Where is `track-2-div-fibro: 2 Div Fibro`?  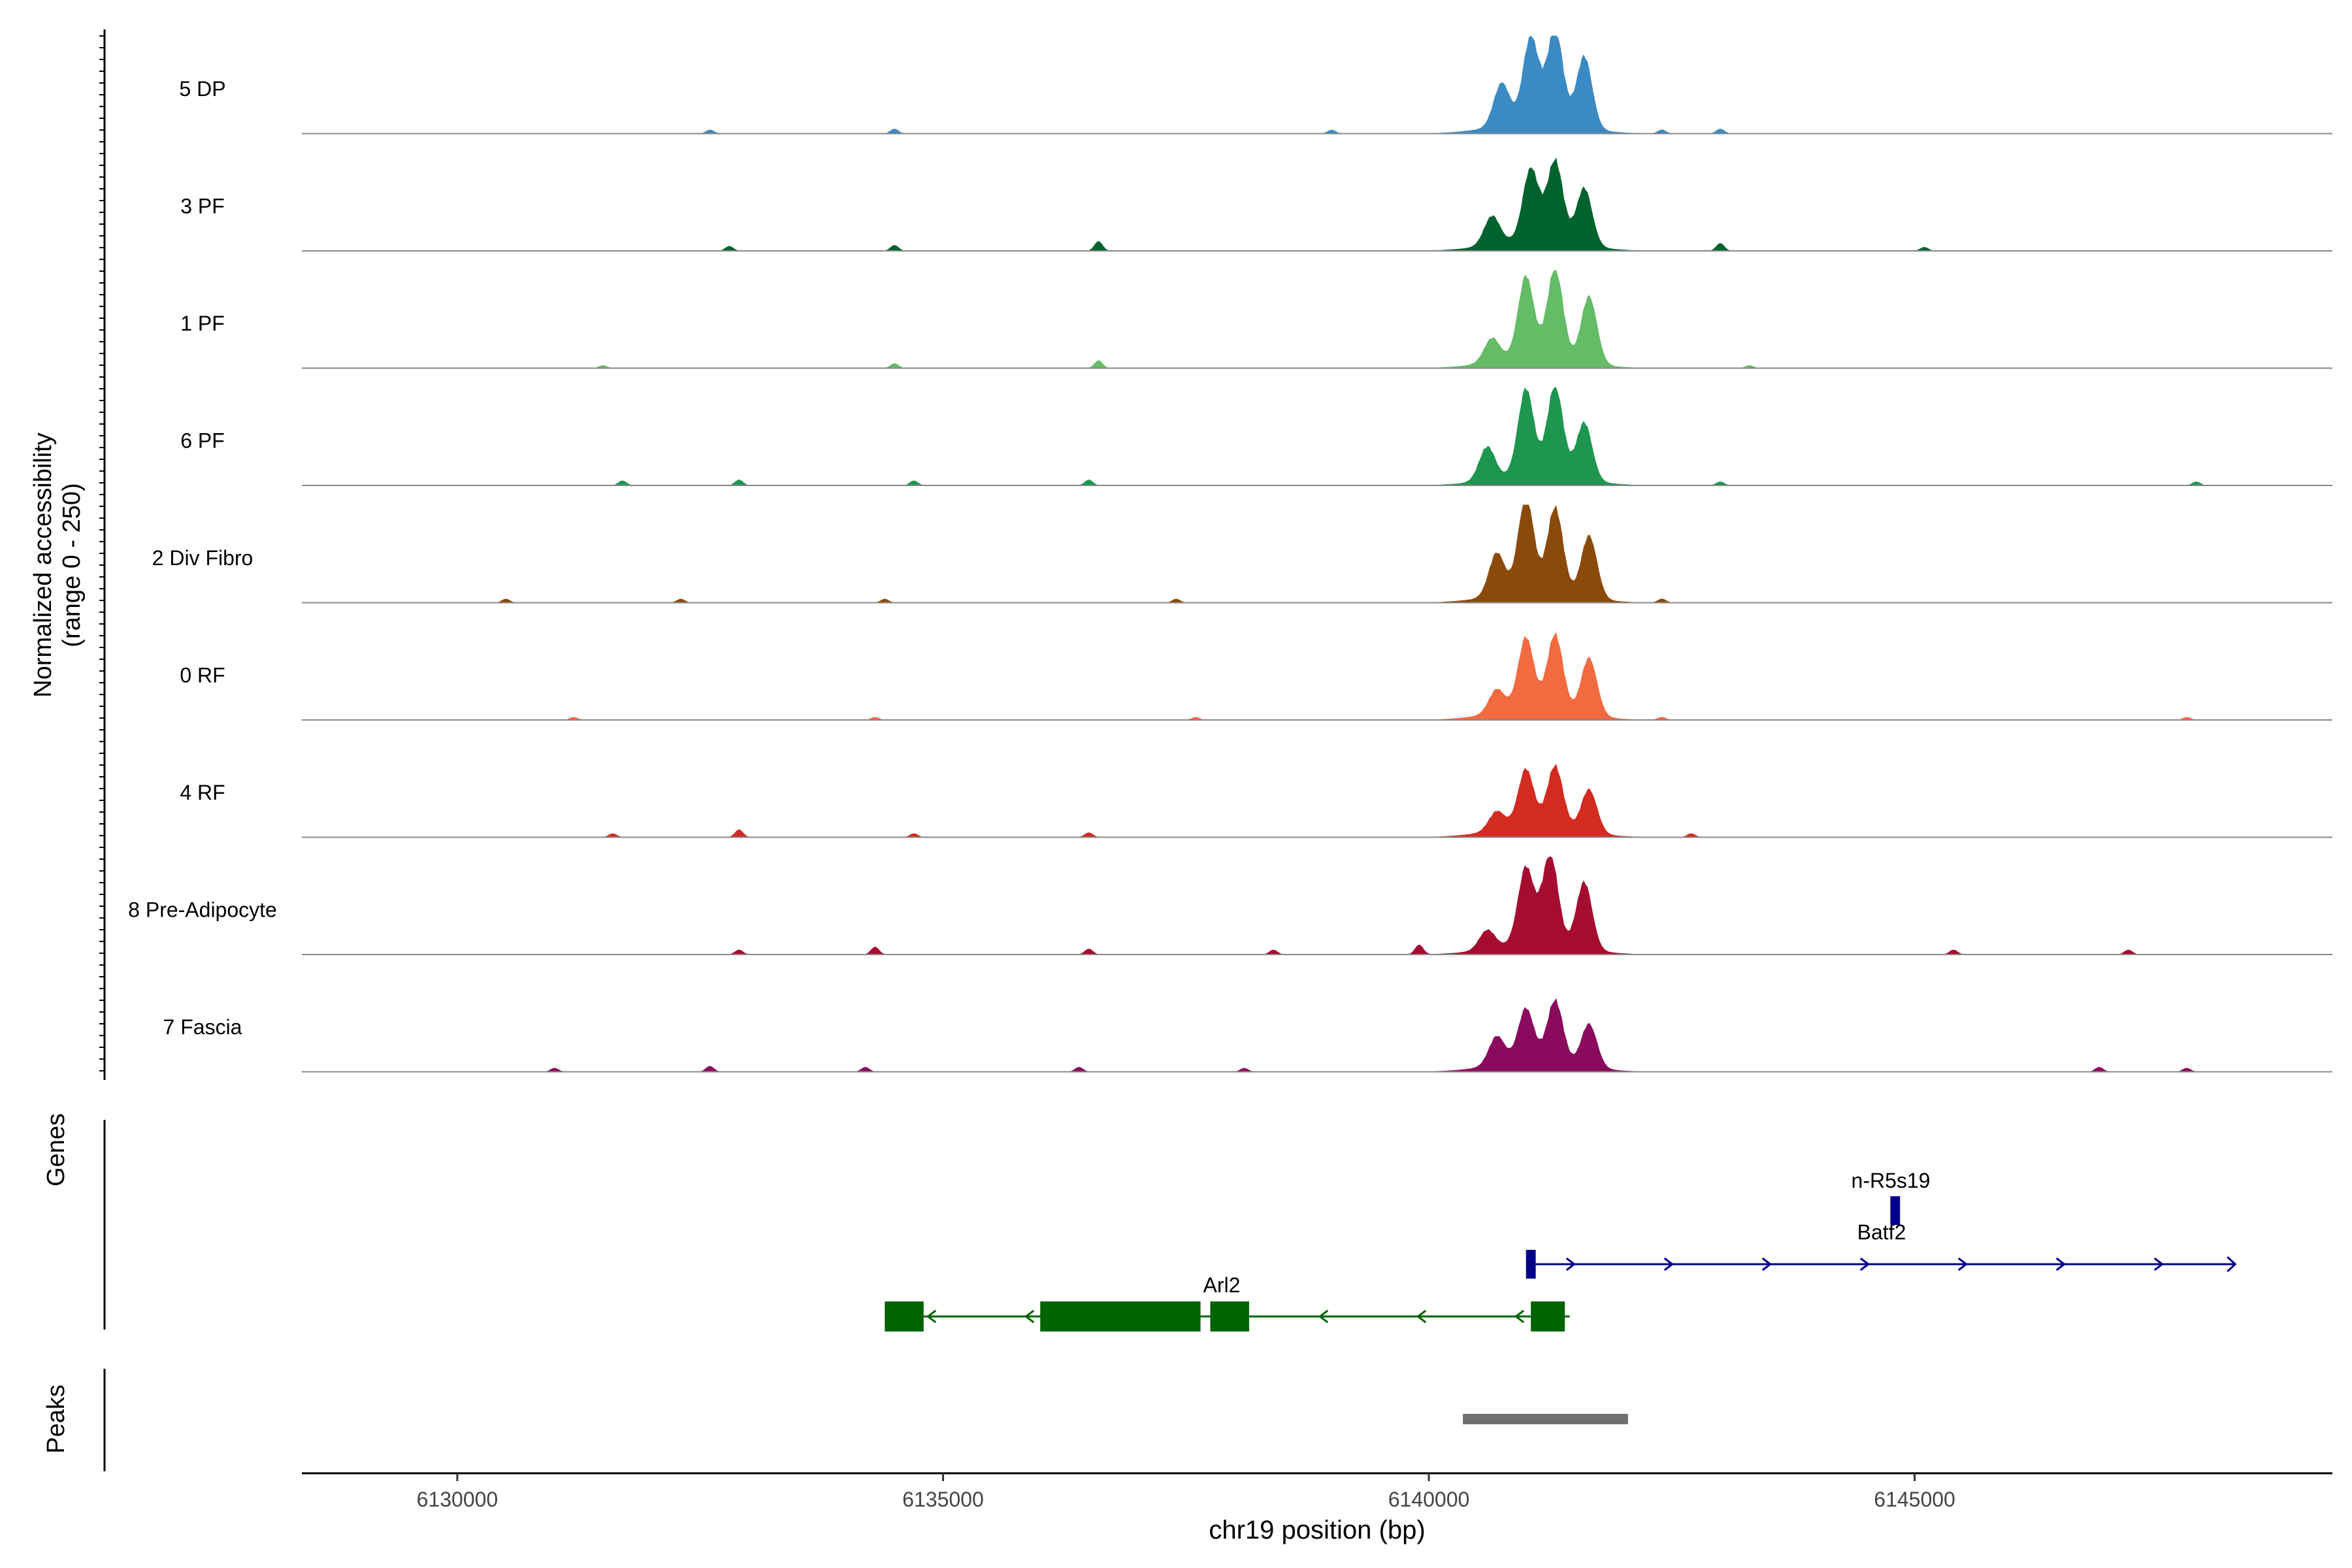 track-2-div-fibro: 2 Div Fibro is located at coordinates (1242, 554).